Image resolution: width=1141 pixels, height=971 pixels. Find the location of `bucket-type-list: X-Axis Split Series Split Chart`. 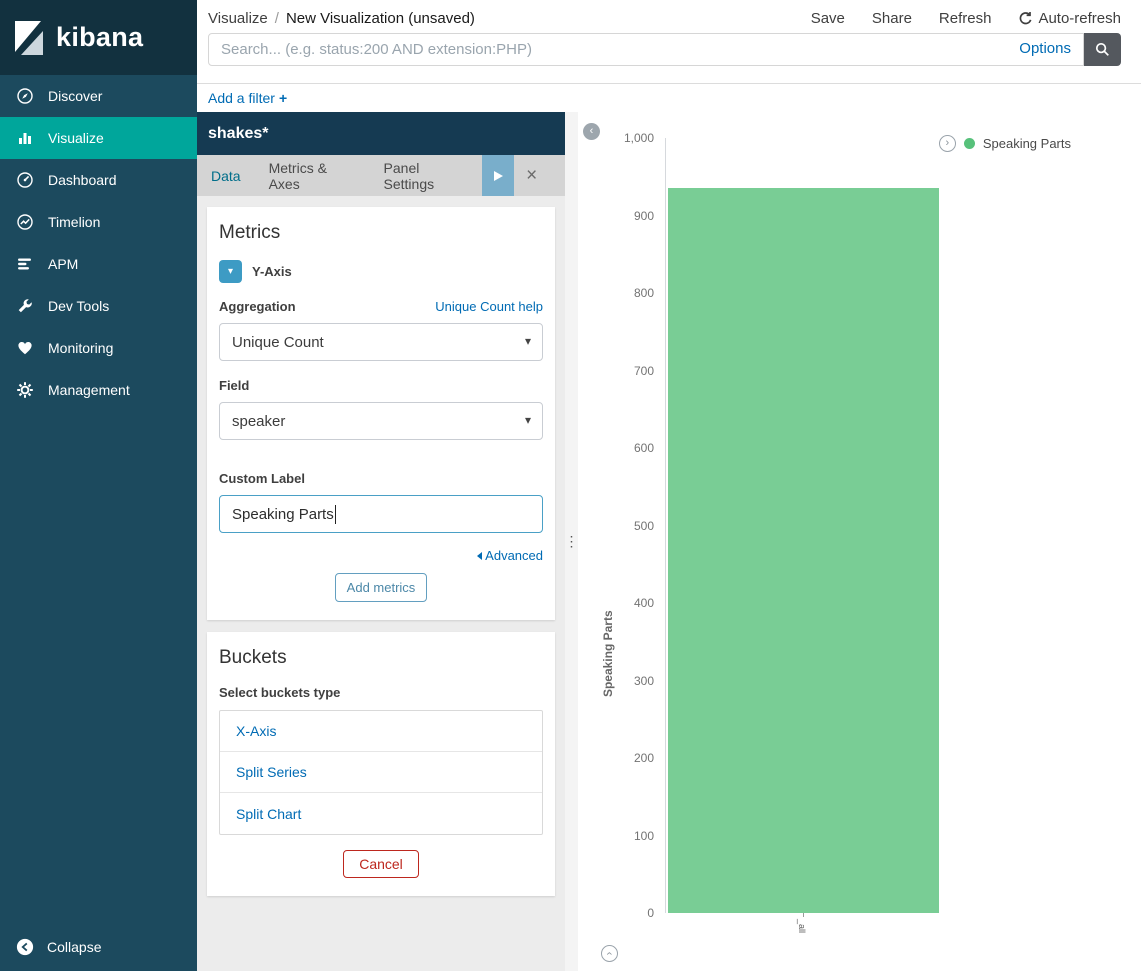

bucket-type-list: X-Axis Split Series Split Chart is located at coordinates (381, 772).